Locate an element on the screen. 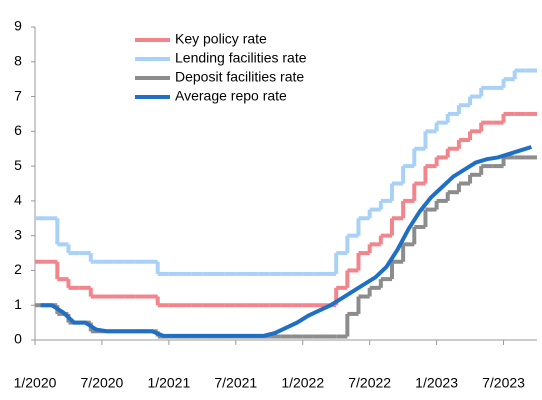 The width and height of the screenshot is (542, 400). y-tick-label: 0 is located at coordinates (18, 339).